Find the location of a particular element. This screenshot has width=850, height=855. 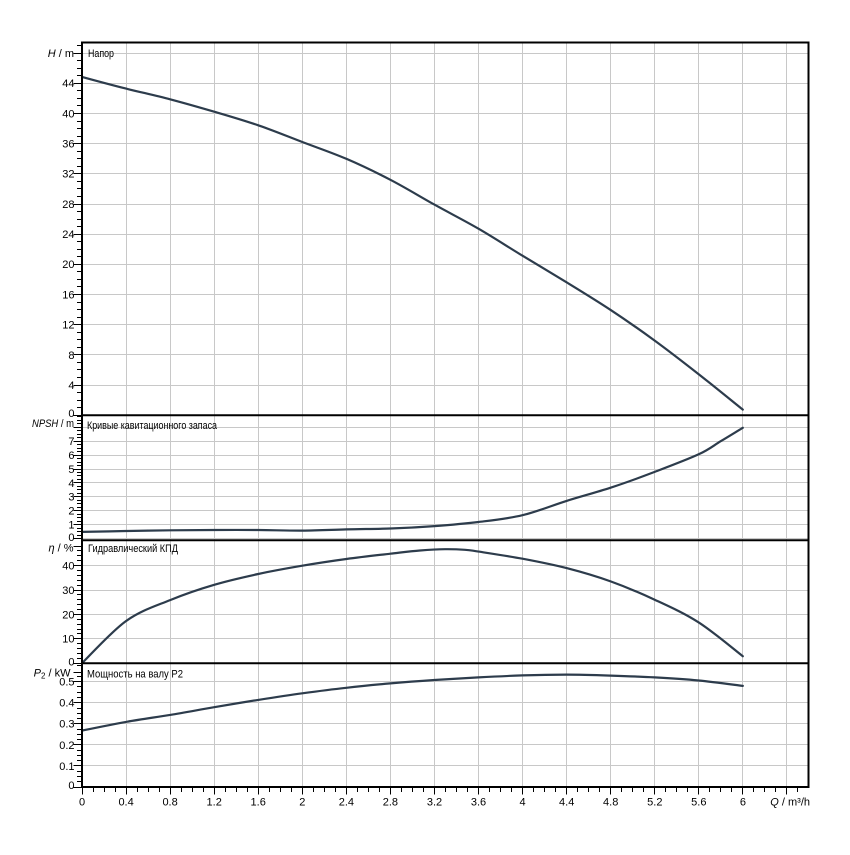

svg-text: 1 is located at coordinates (71, 526).